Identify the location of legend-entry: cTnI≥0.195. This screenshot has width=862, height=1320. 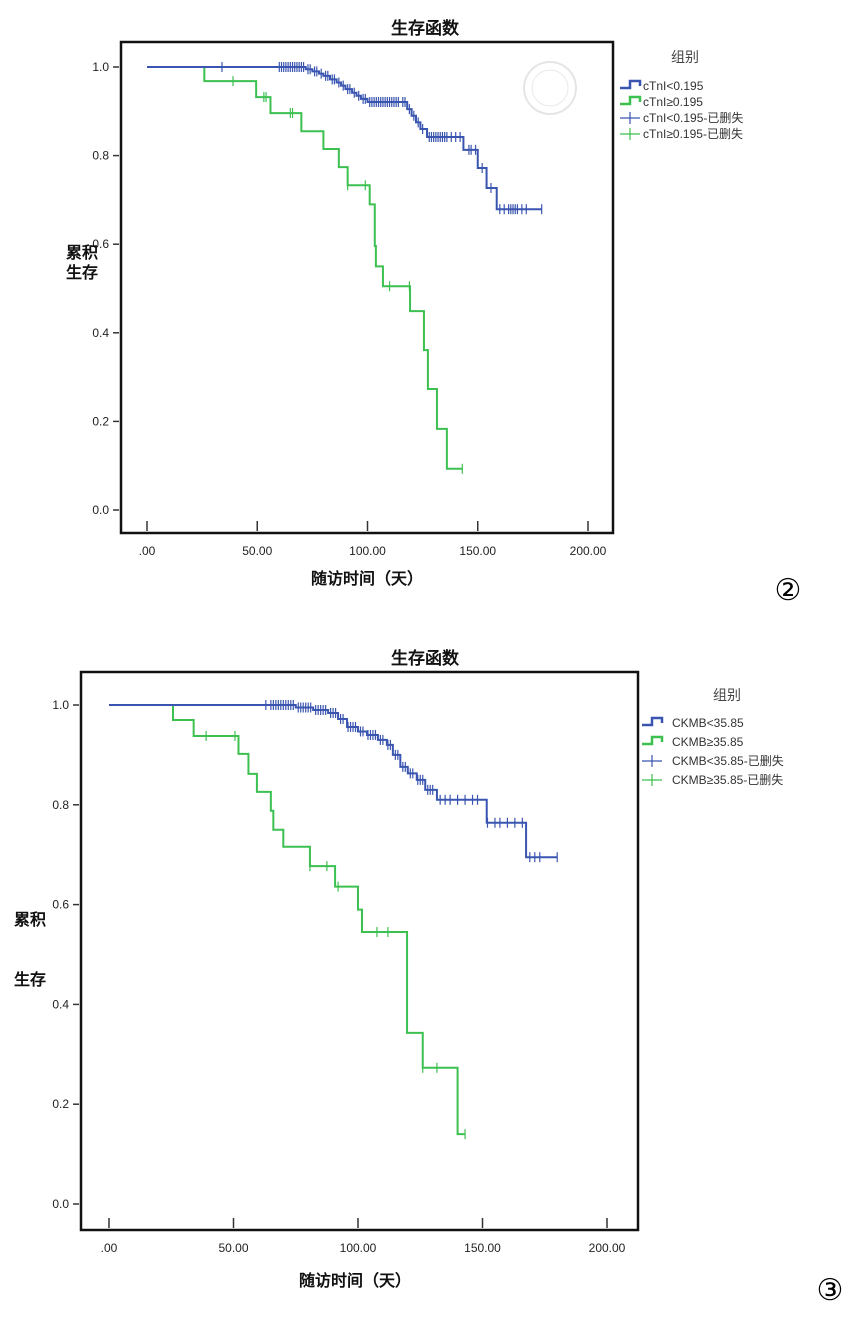
(673, 102).